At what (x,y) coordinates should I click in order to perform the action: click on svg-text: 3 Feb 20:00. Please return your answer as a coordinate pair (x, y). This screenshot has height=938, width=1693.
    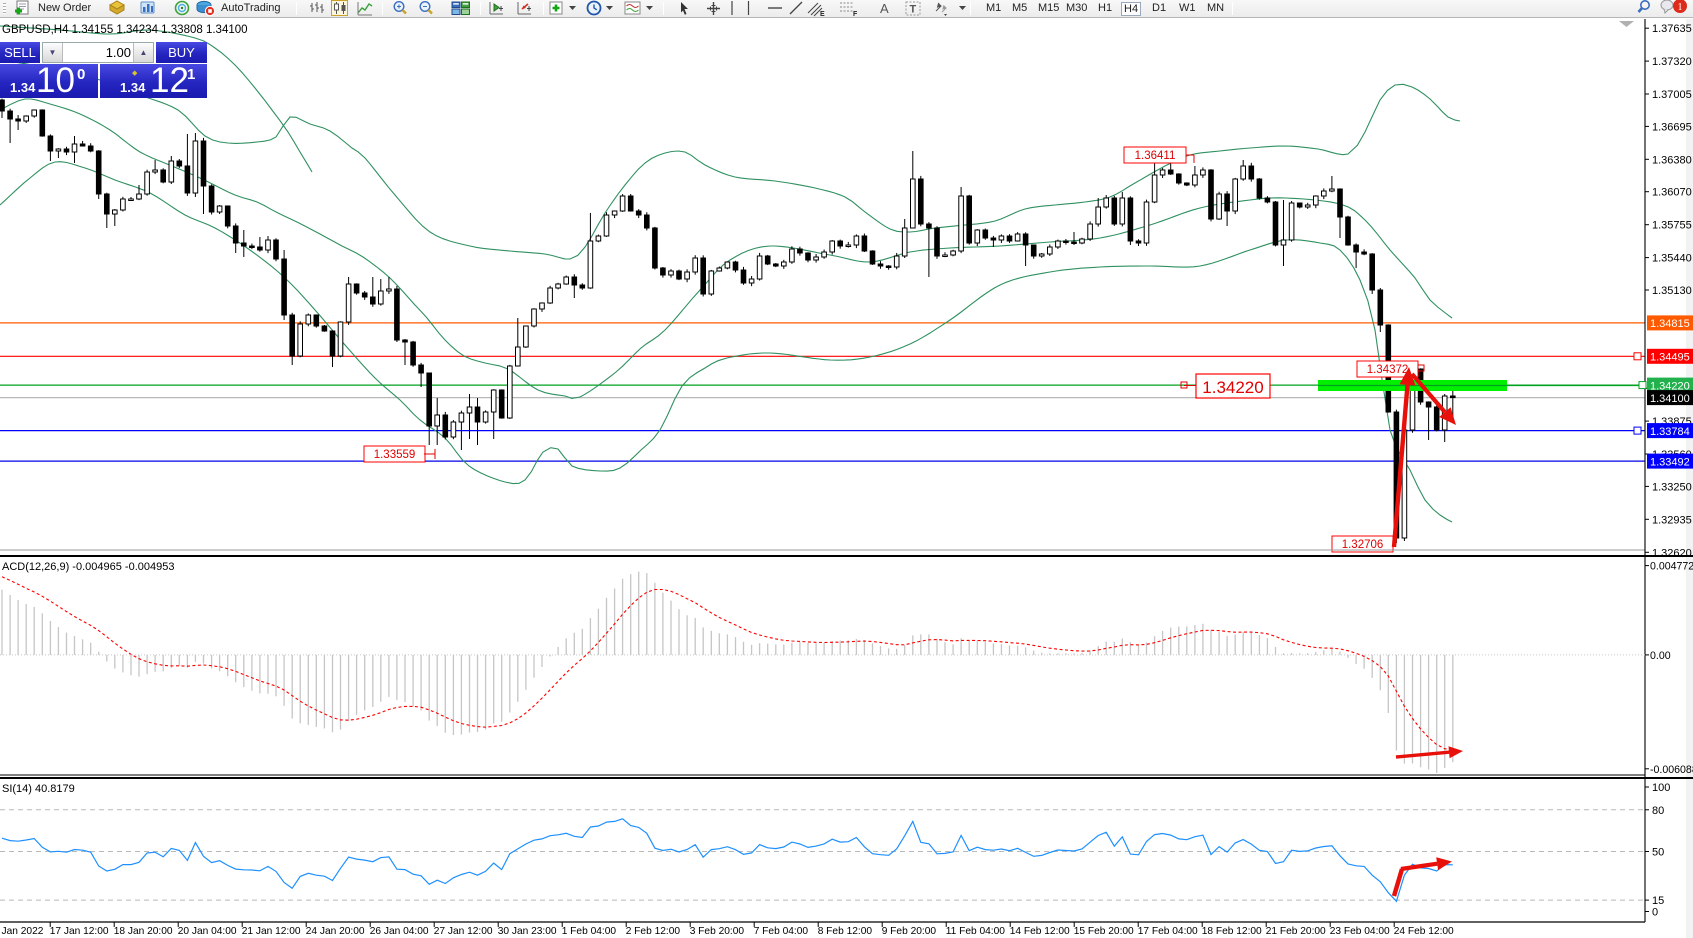
    Looking at the image, I should click on (717, 931).